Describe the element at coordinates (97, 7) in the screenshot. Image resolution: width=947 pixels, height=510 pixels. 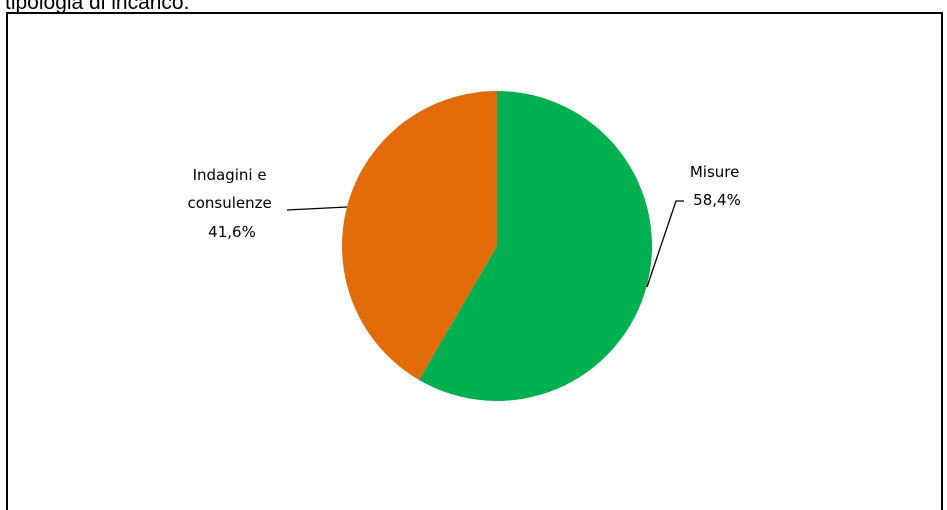
I see `page-text-fragment: tipologia di incarico.` at that location.